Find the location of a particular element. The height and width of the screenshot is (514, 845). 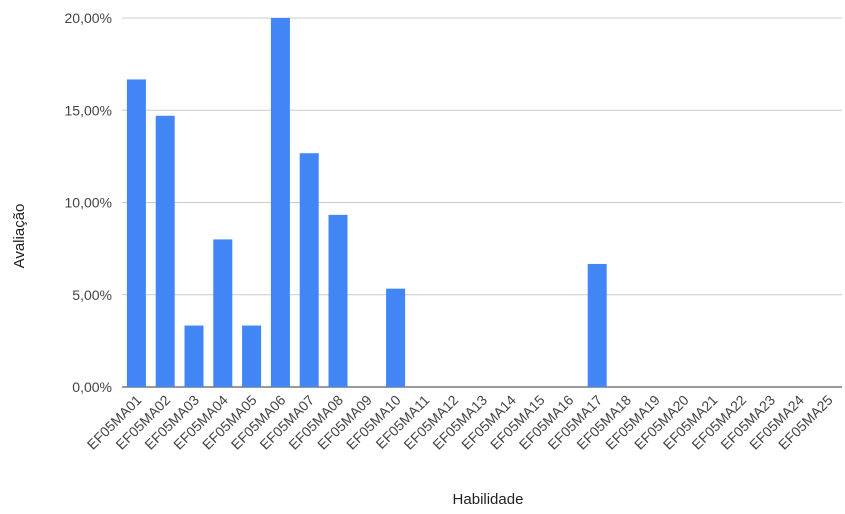

x-axis-title: Habilidade is located at coordinates (488, 499).